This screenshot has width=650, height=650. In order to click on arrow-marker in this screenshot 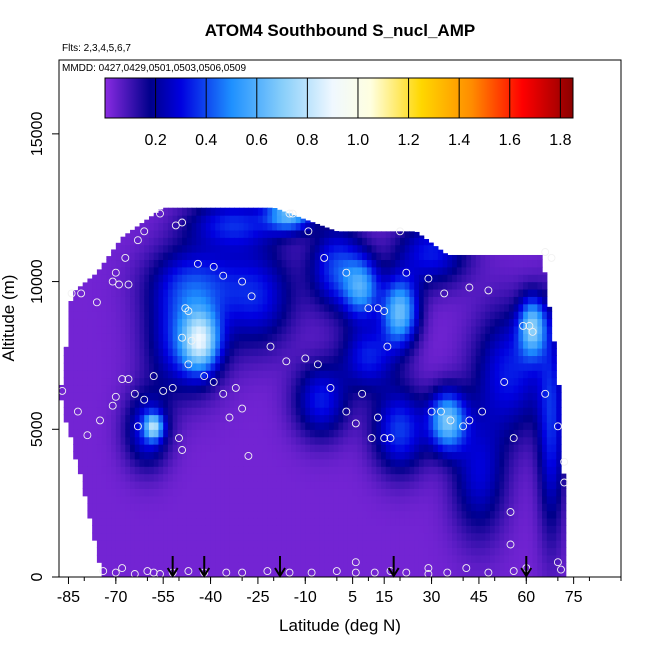, I will do `click(526, 567)`.